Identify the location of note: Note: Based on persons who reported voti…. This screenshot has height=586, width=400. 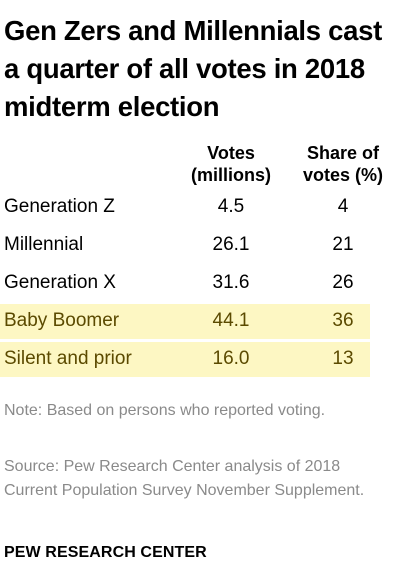
(165, 410).